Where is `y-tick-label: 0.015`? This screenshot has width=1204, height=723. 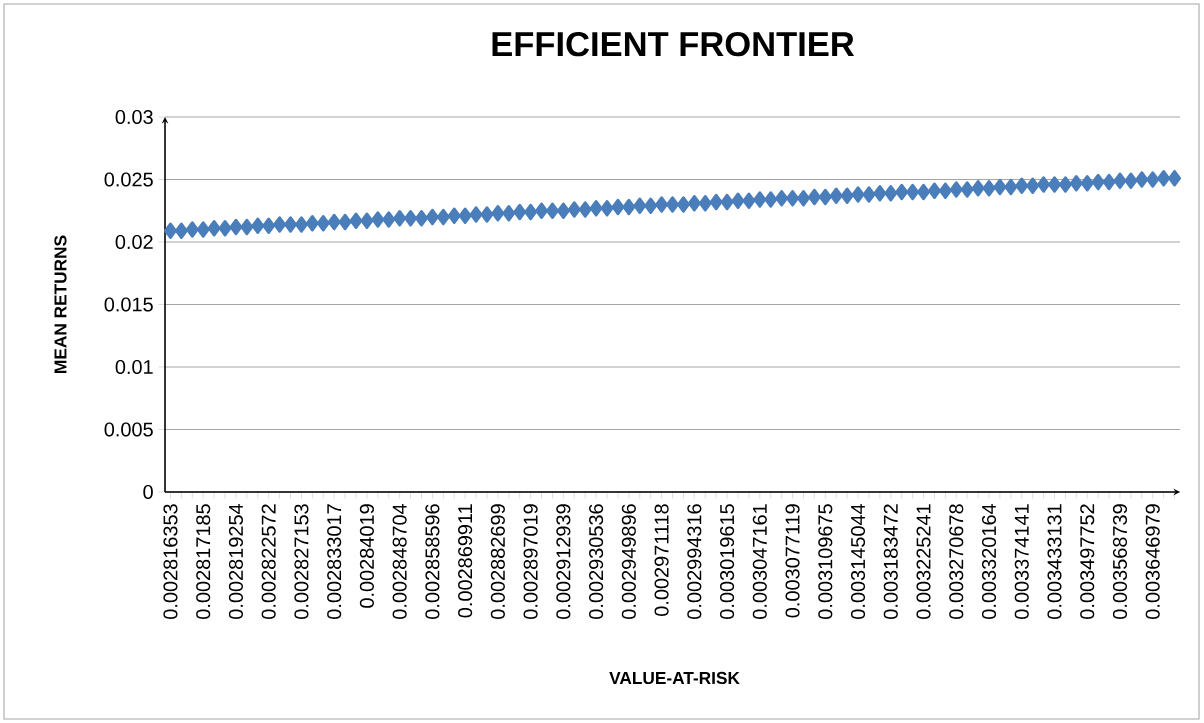
y-tick-label: 0.015 is located at coordinates (128, 304).